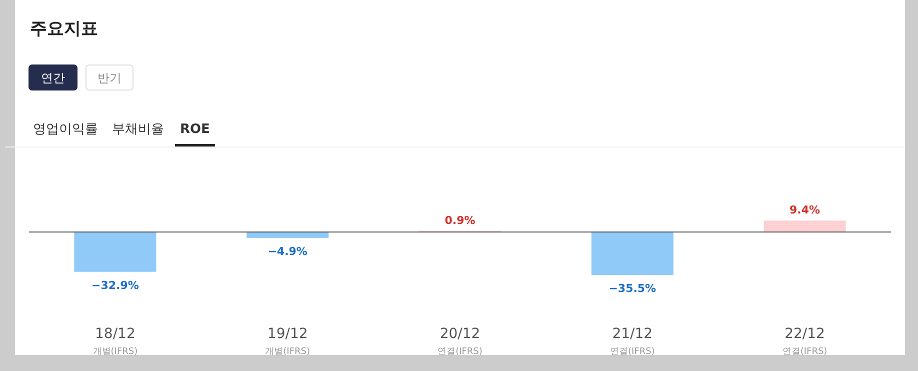  Describe the element at coordinates (110, 78) in the screenshot. I see `text: 반기` at that location.